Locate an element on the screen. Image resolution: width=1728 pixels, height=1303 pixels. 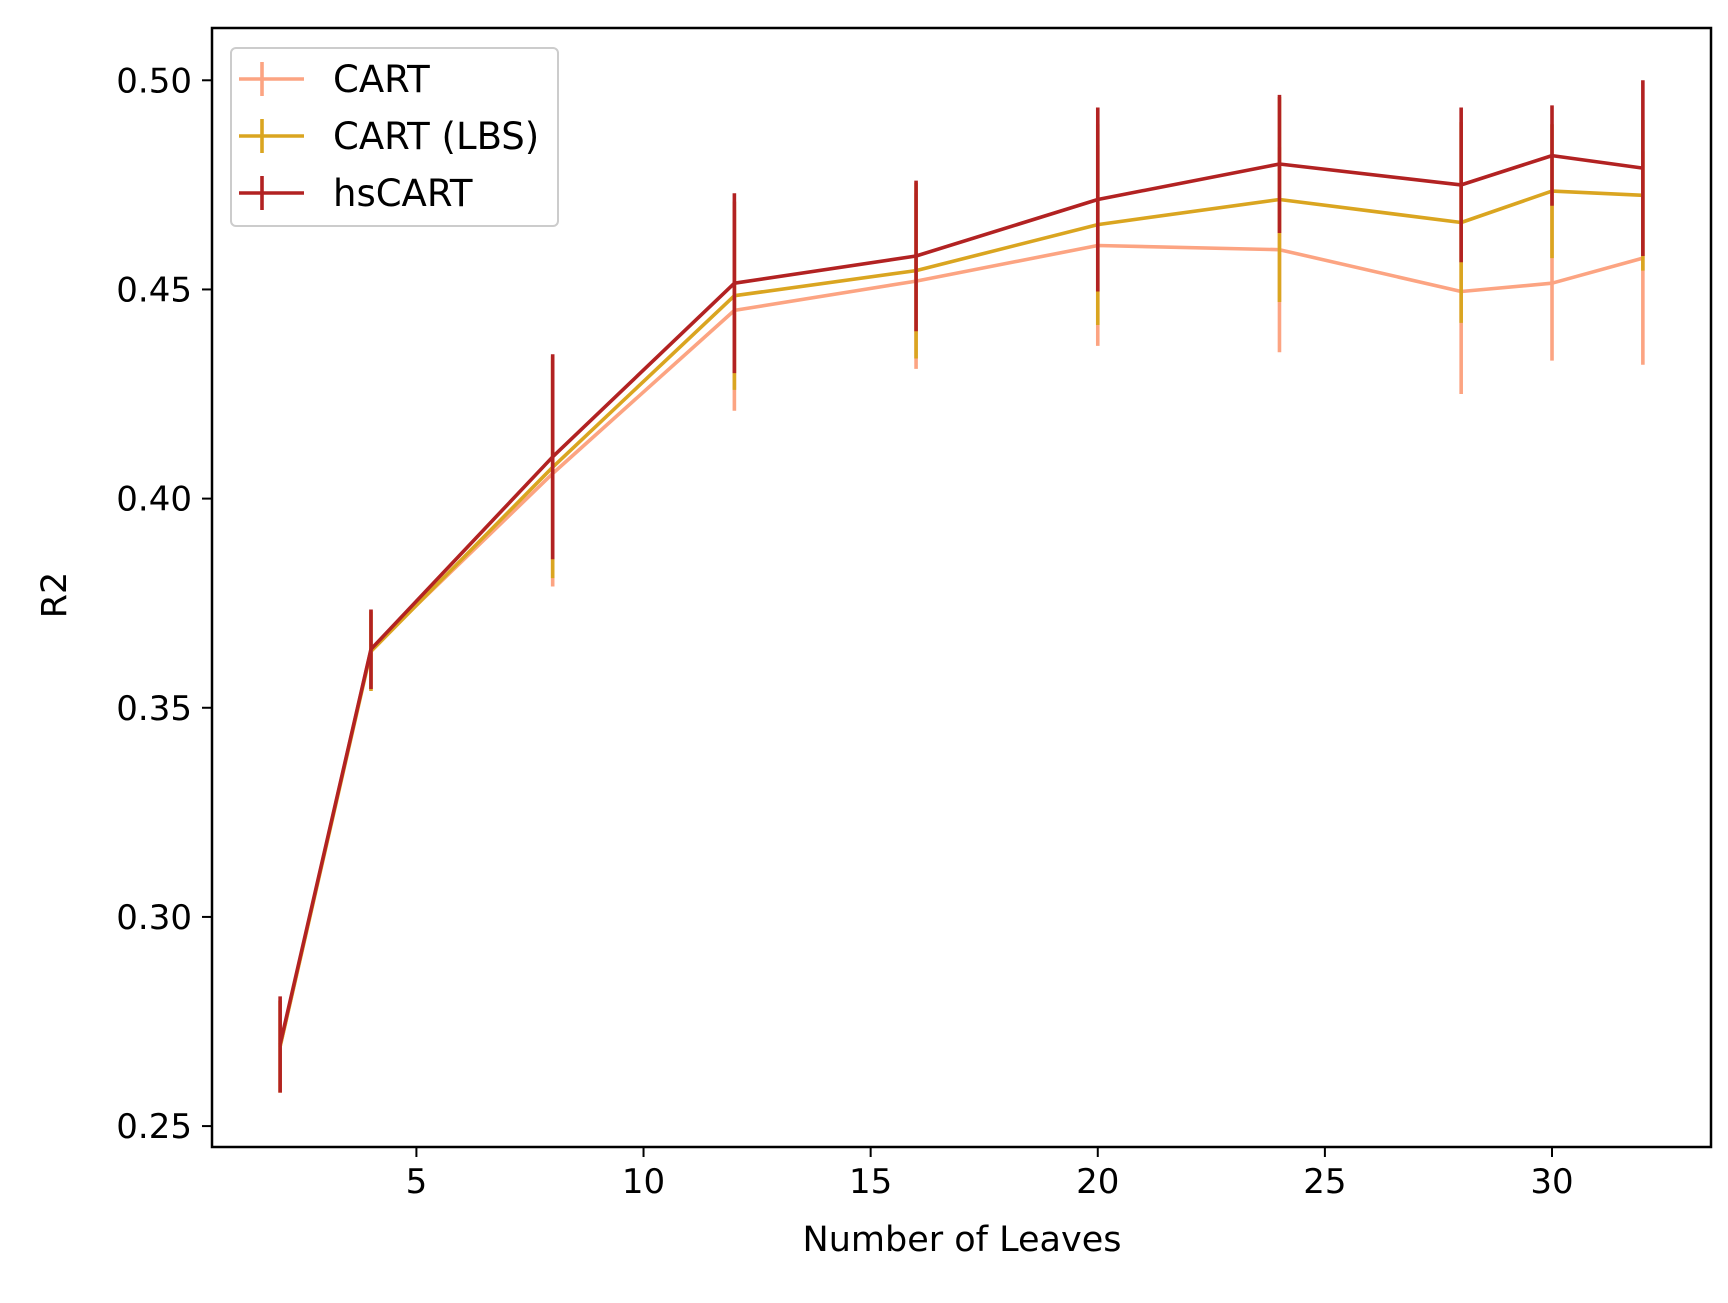
legend-box is located at coordinates (394, 137).